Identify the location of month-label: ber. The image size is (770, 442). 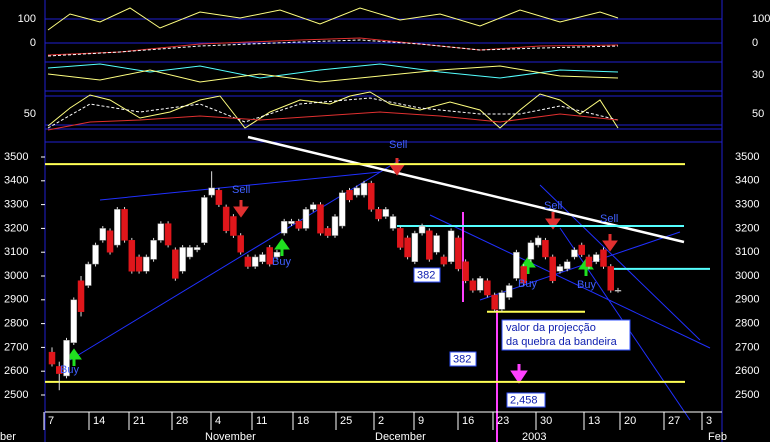
(8, 436).